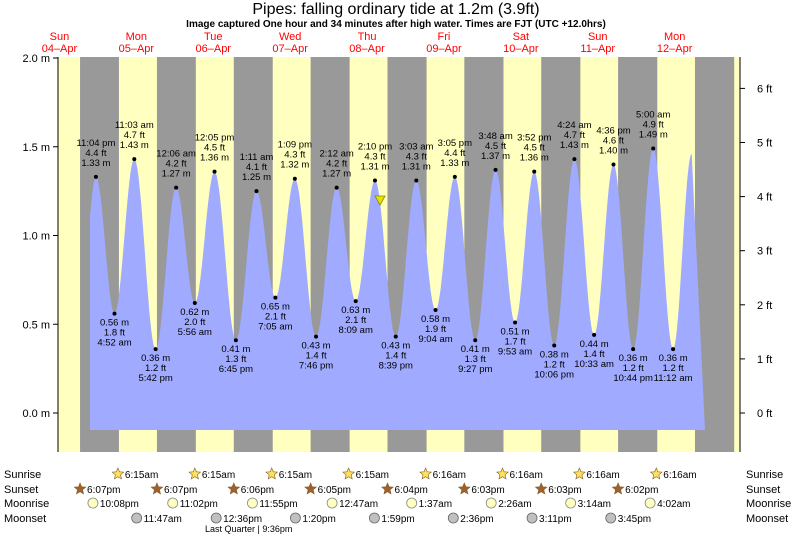  What do you see at coordinates (594, 504) in the screenshot?
I see `moonrise-time: 3:14am` at bounding box center [594, 504].